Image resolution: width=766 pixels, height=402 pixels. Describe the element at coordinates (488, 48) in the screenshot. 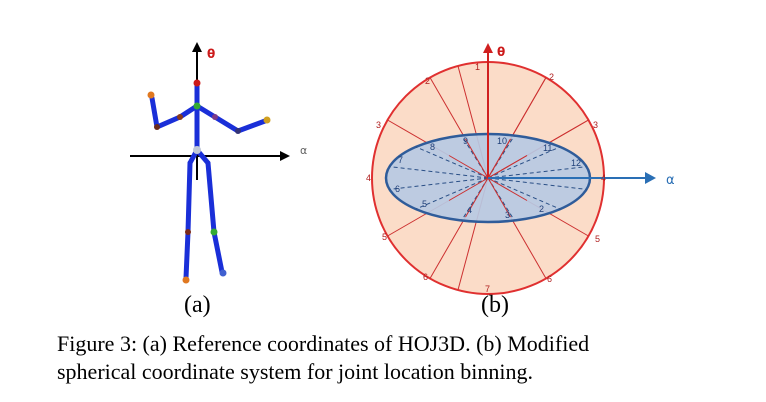

I see `panel-b-theta-arrow-icon` at that location.